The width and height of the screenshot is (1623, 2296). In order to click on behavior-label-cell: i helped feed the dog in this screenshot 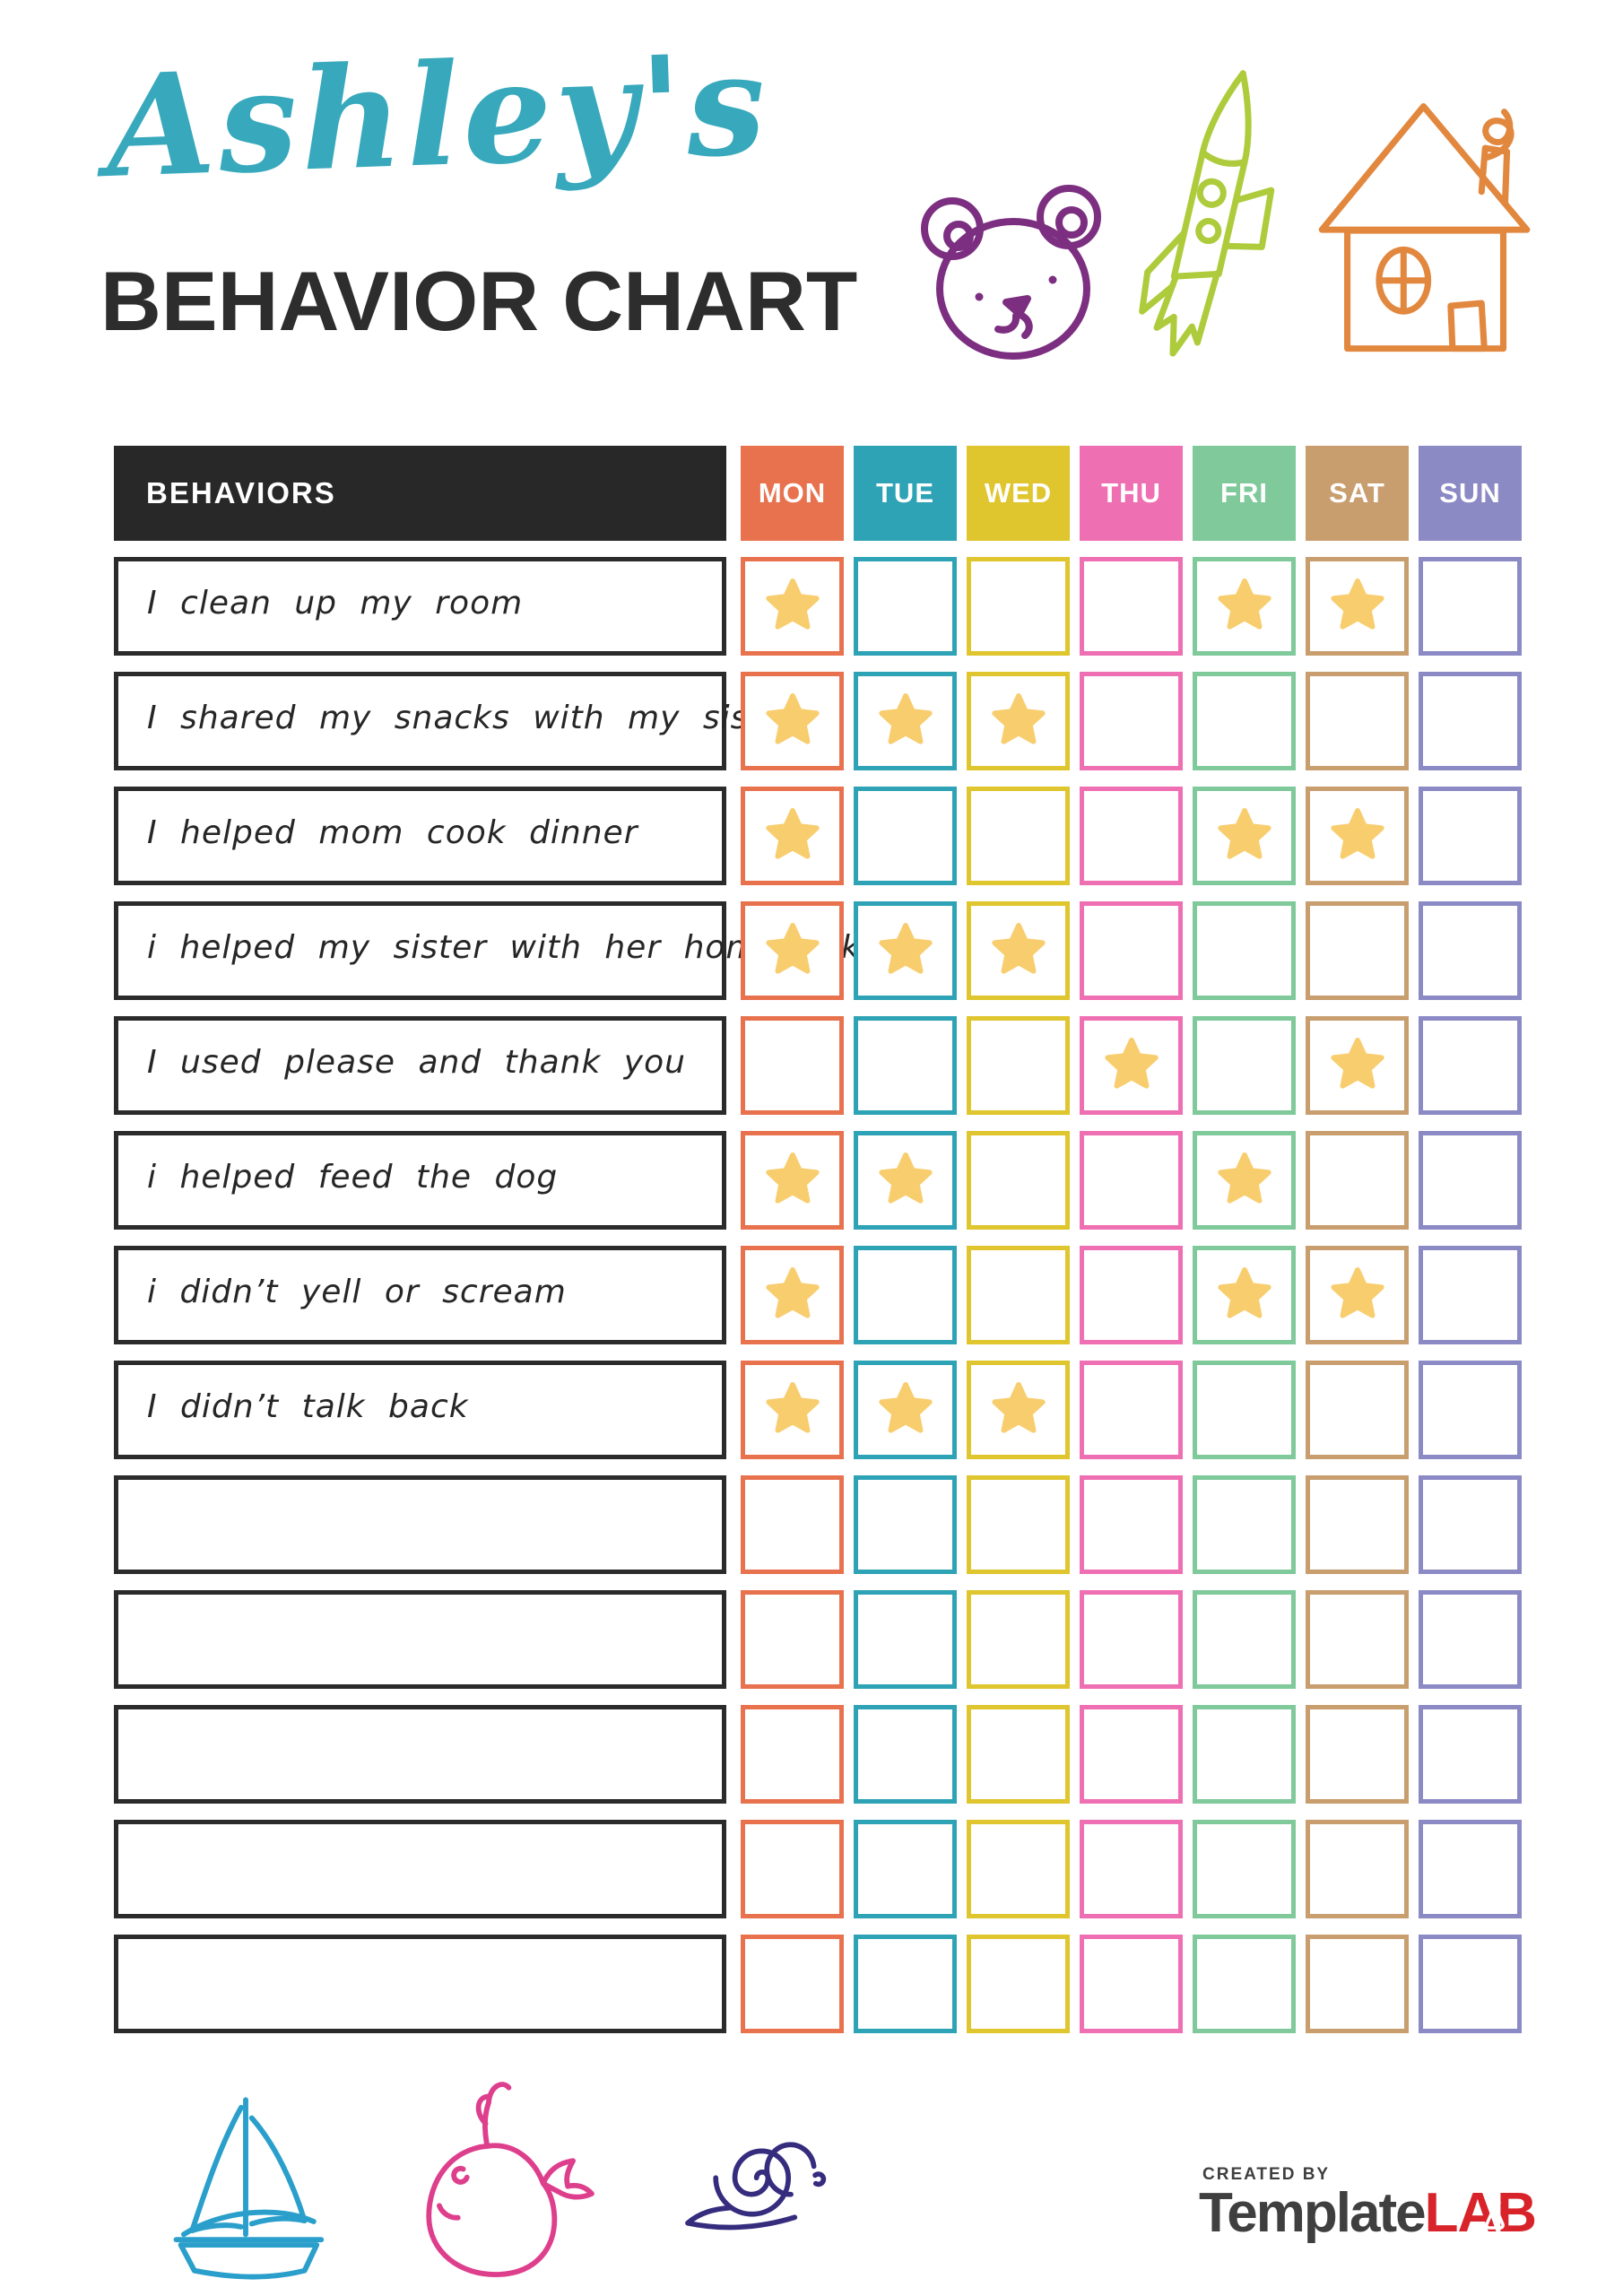, I will do `click(420, 1180)`.